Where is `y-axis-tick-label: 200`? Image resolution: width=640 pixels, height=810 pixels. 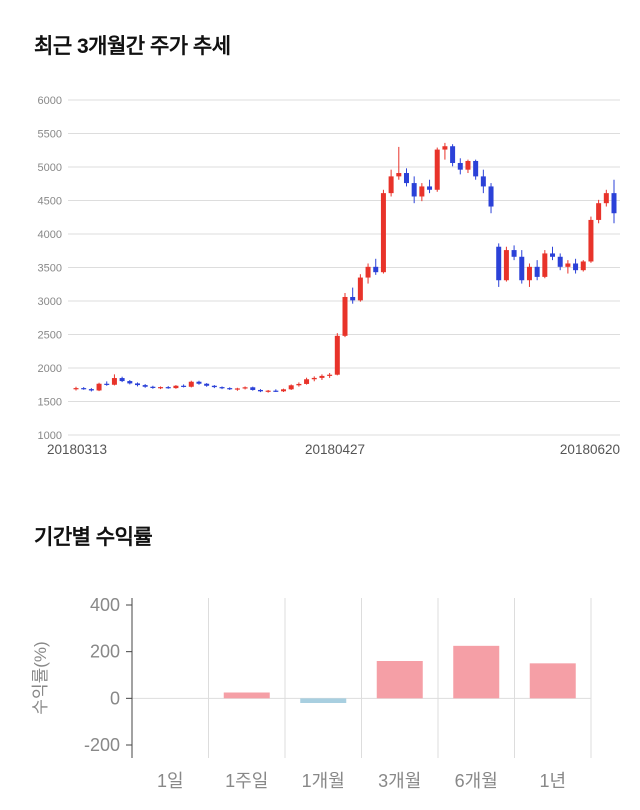
y-axis-tick-label: 200 is located at coordinates (105, 652).